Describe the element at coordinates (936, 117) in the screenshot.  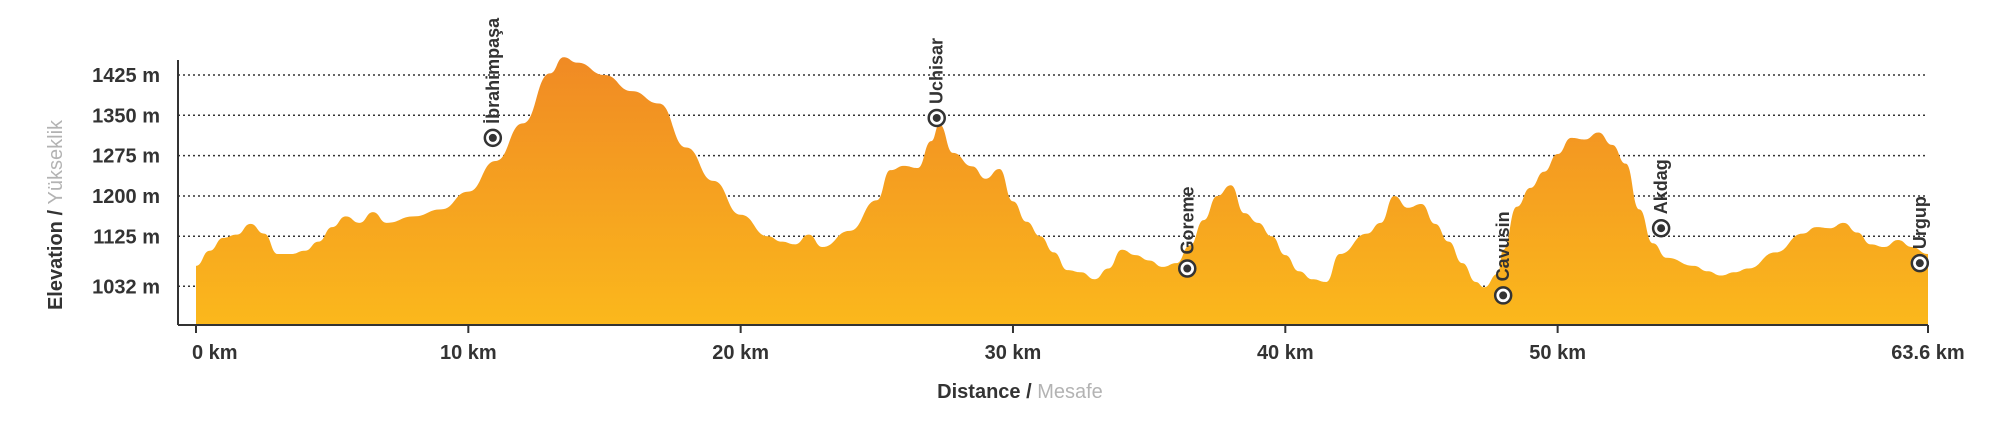
I see `waypoint-marker-dot-uchisar` at that location.